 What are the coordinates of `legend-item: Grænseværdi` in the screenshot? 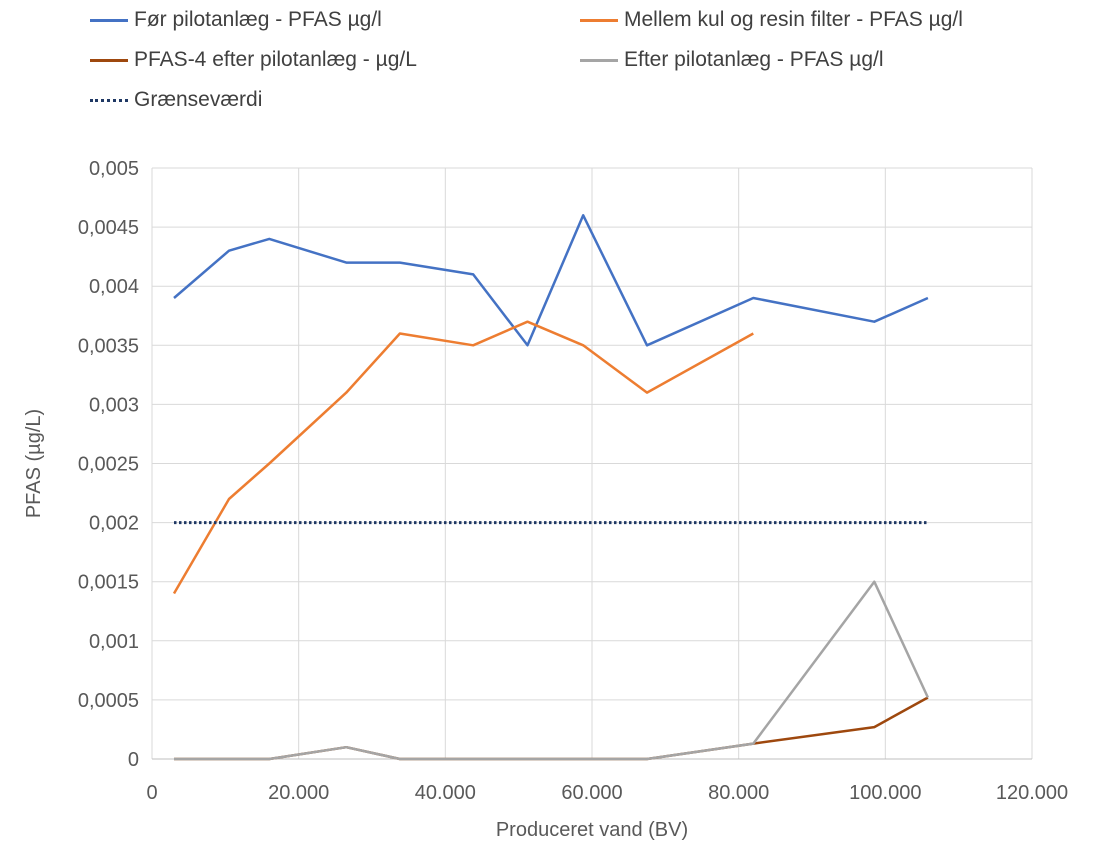 It's located at (176, 100).